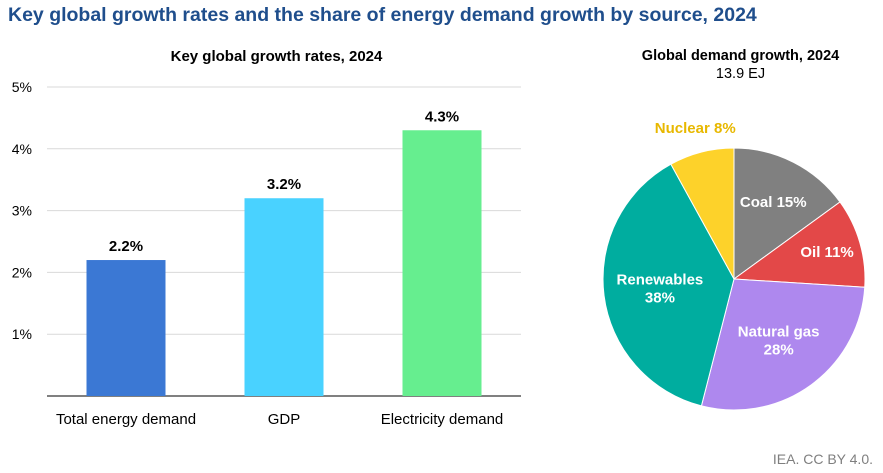  I want to click on pie-slice-label: Oil 11%, so click(826, 252).